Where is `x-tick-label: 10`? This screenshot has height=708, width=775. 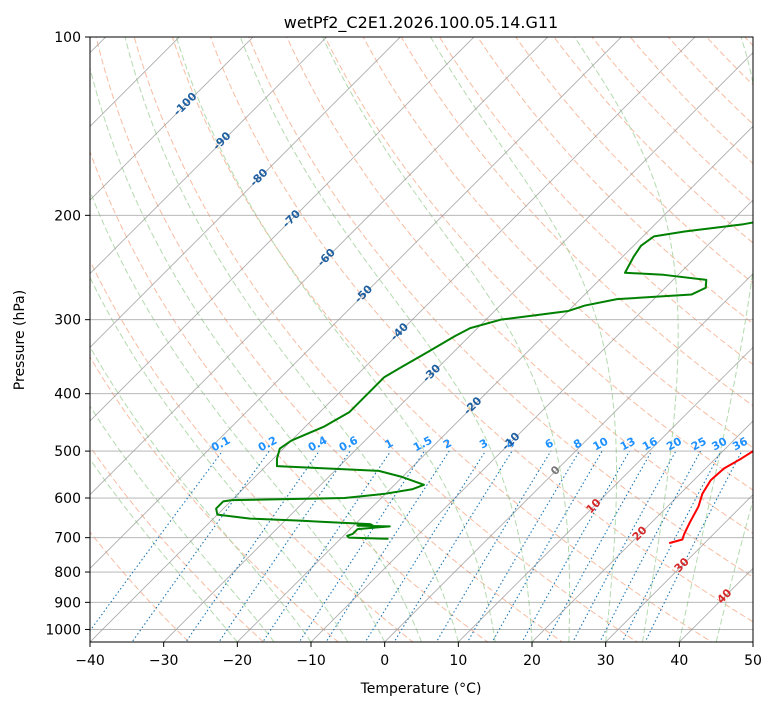
x-tick-label: 10 is located at coordinates (458, 661).